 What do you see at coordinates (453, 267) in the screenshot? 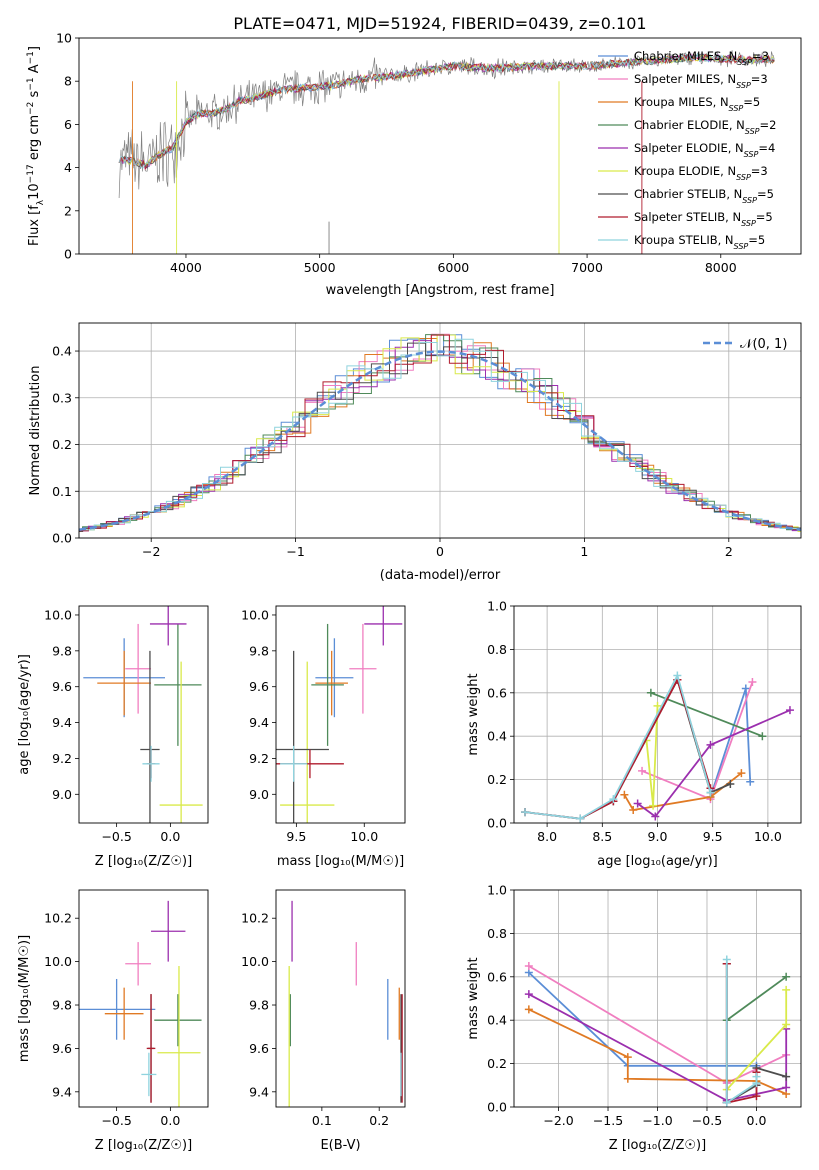
I see `x-tick-label: 6000` at bounding box center [453, 267].